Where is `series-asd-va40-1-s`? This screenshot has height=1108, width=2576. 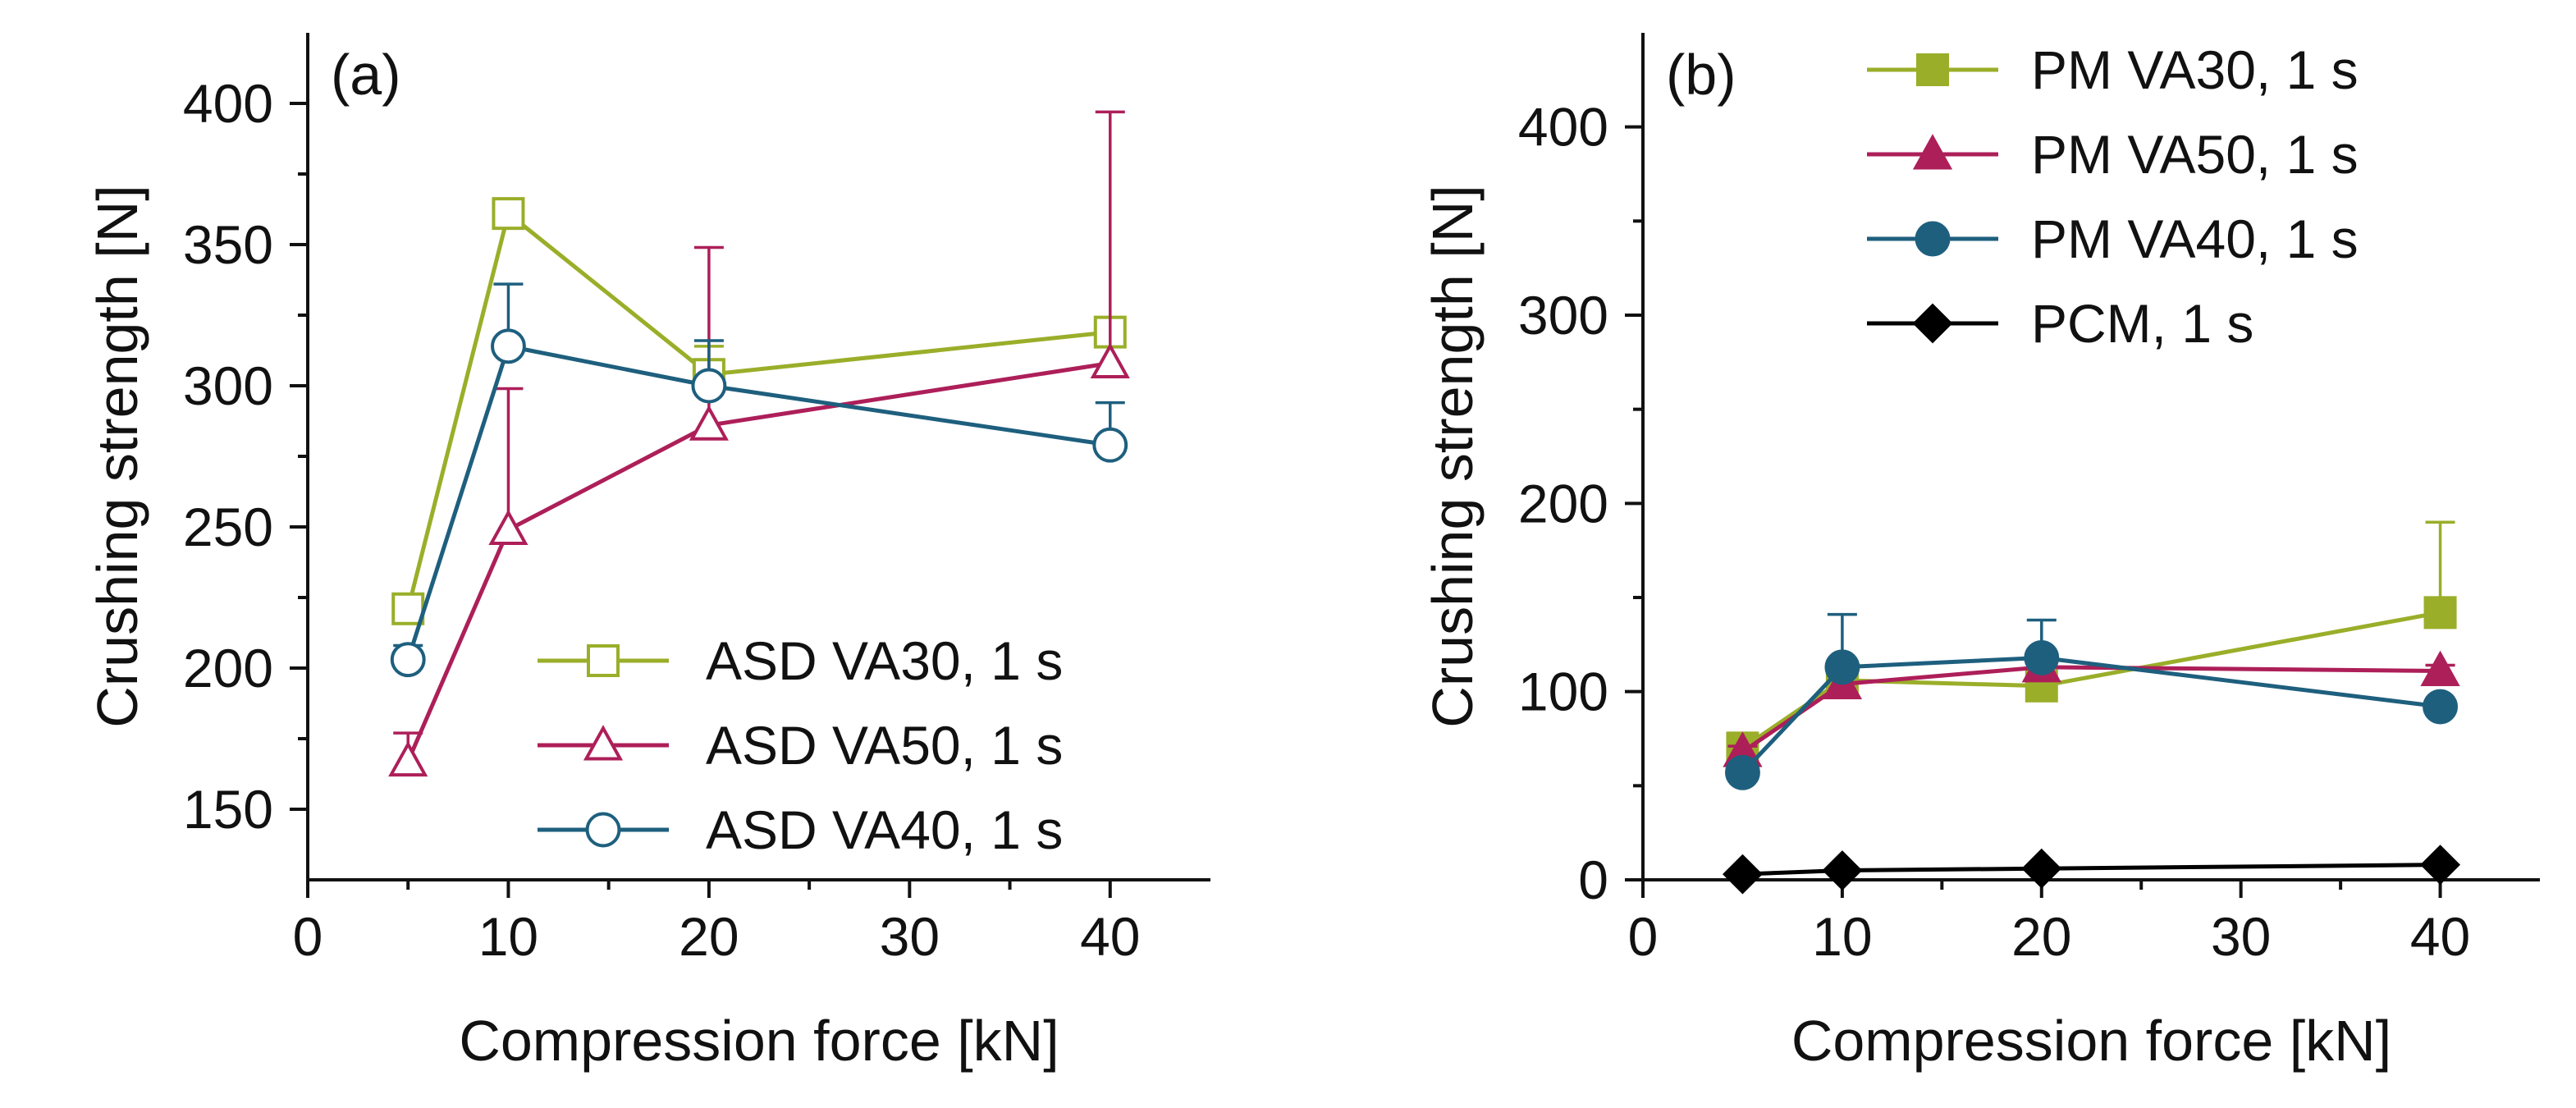
series-asd-va40-1-s is located at coordinates (759, 480).